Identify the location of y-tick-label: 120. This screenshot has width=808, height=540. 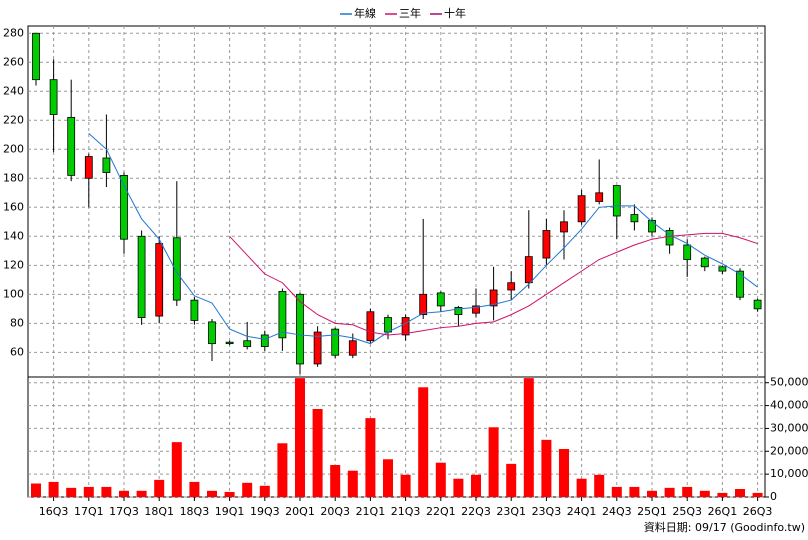
(13, 264).